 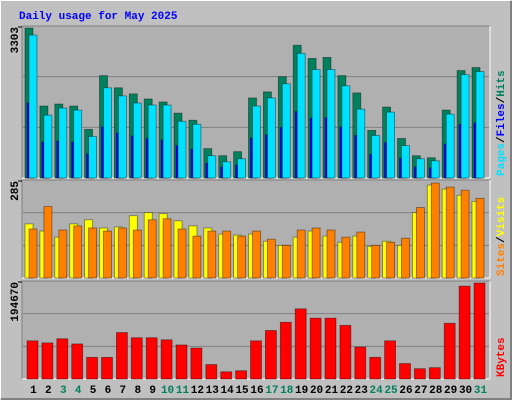 What do you see at coordinates (502, 259) in the screenshot?
I see `legend-entry: Sites` at bounding box center [502, 259].